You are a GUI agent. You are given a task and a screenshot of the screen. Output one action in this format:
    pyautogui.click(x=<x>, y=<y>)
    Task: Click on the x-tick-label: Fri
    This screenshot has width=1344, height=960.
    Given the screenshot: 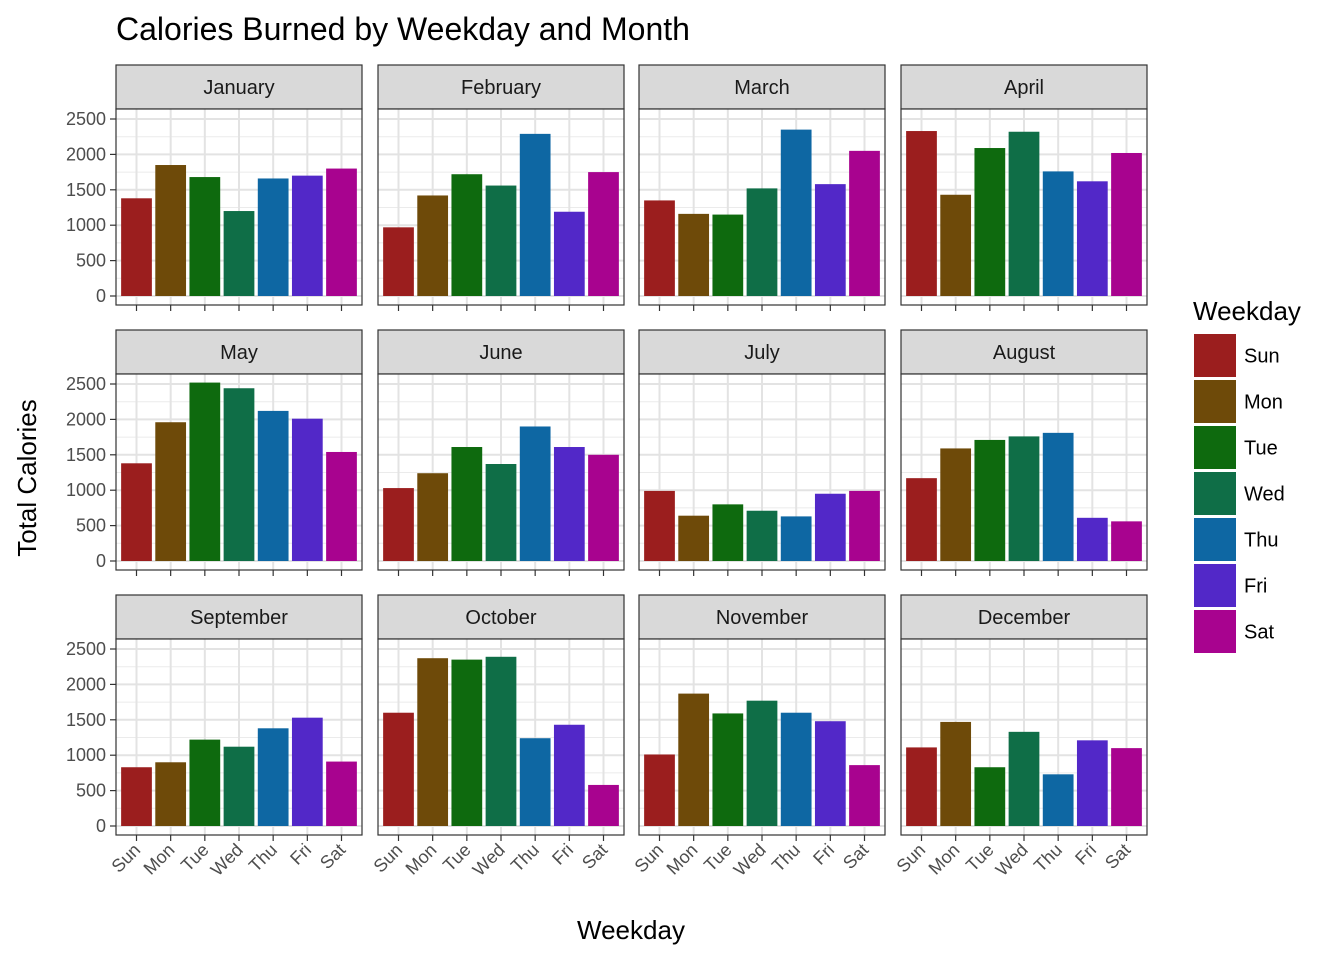 What is the action you would take?
    pyautogui.click(x=1085, y=854)
    